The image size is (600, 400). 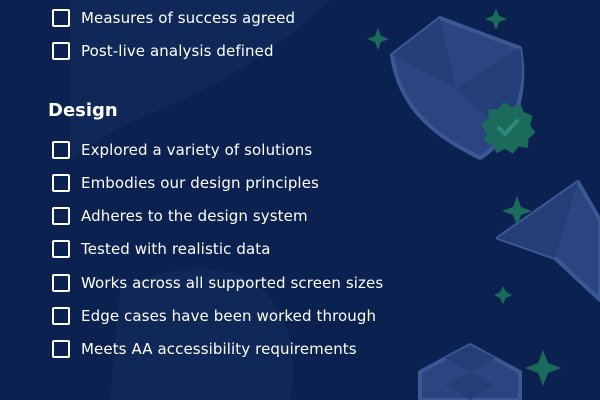 I want to click on checklist-item: Meets AA accessibility requirements, so click(x=204, y=349).